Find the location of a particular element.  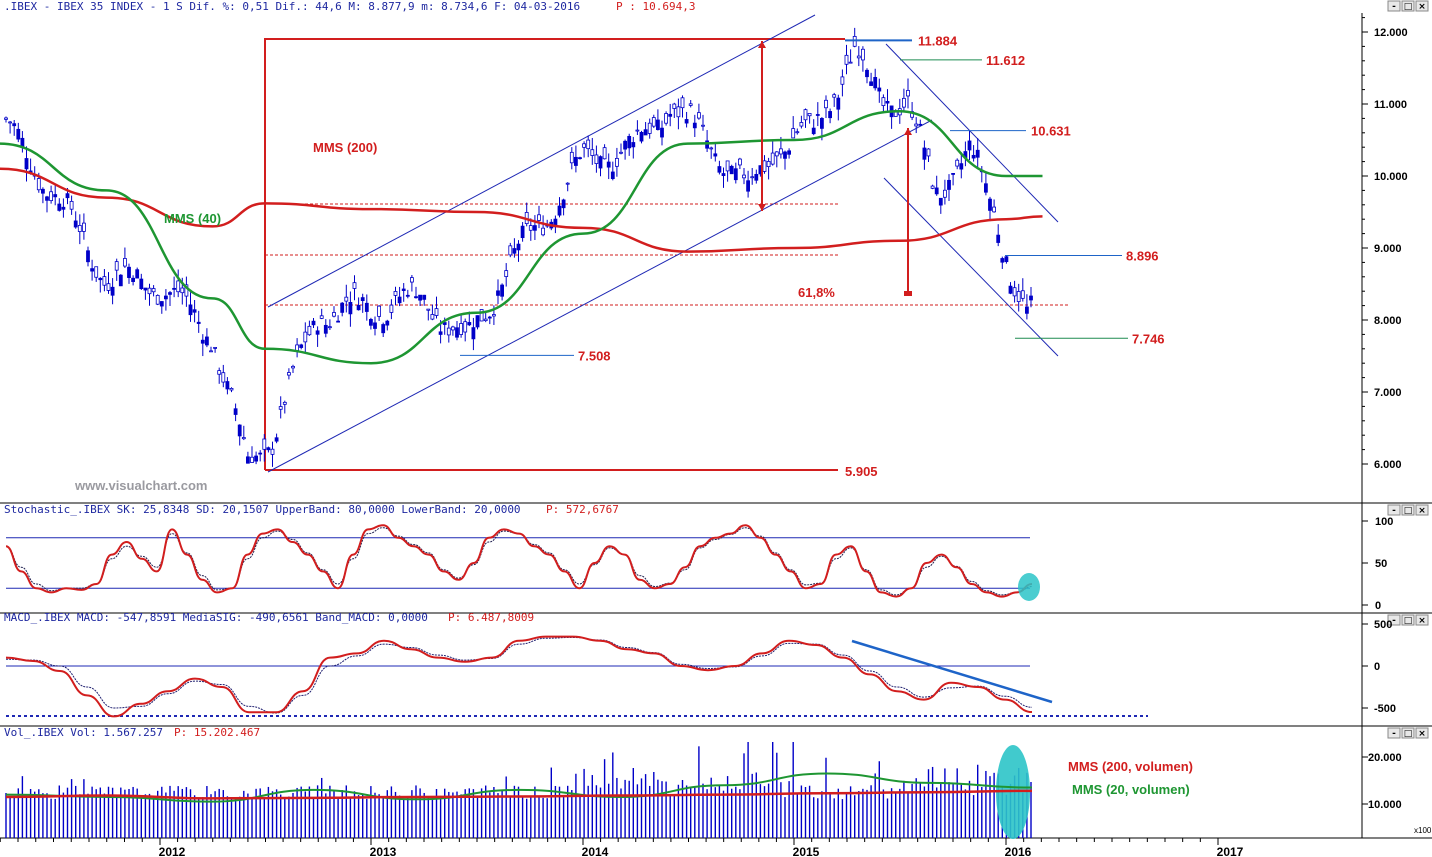

window-button-glyph: - is located at coordinates (1394, 511).